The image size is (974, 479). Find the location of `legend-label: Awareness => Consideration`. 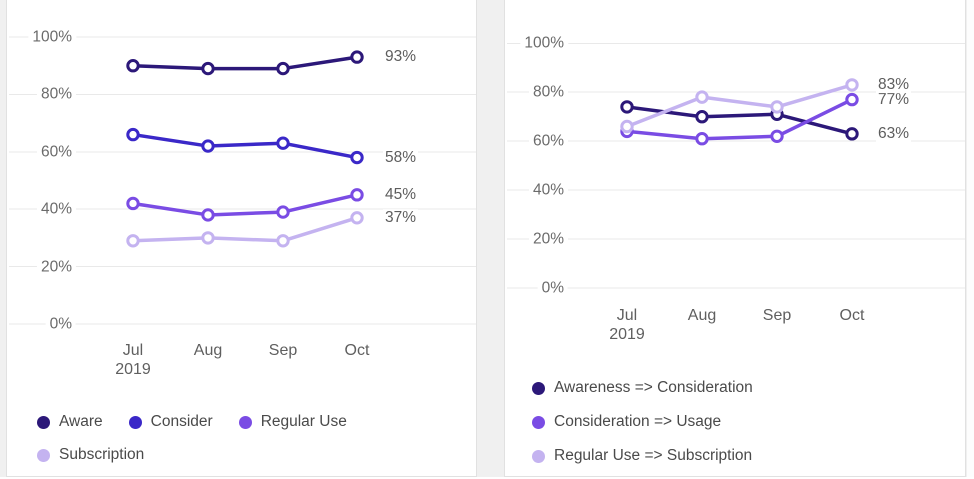

legend-label: Awareness => Consideration is located at coordinates (653, 387).